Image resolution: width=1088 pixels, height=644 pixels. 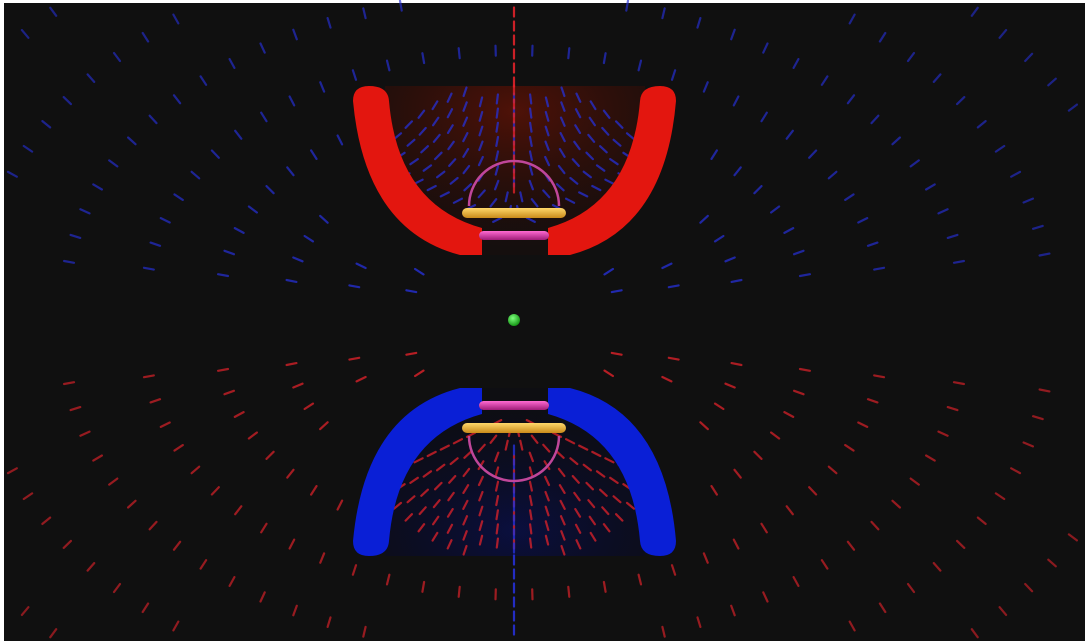 What do you see at coordinates (514, 213) in the screenshot?
I see `top-endcap-bar` at bounding box center [514, 213].